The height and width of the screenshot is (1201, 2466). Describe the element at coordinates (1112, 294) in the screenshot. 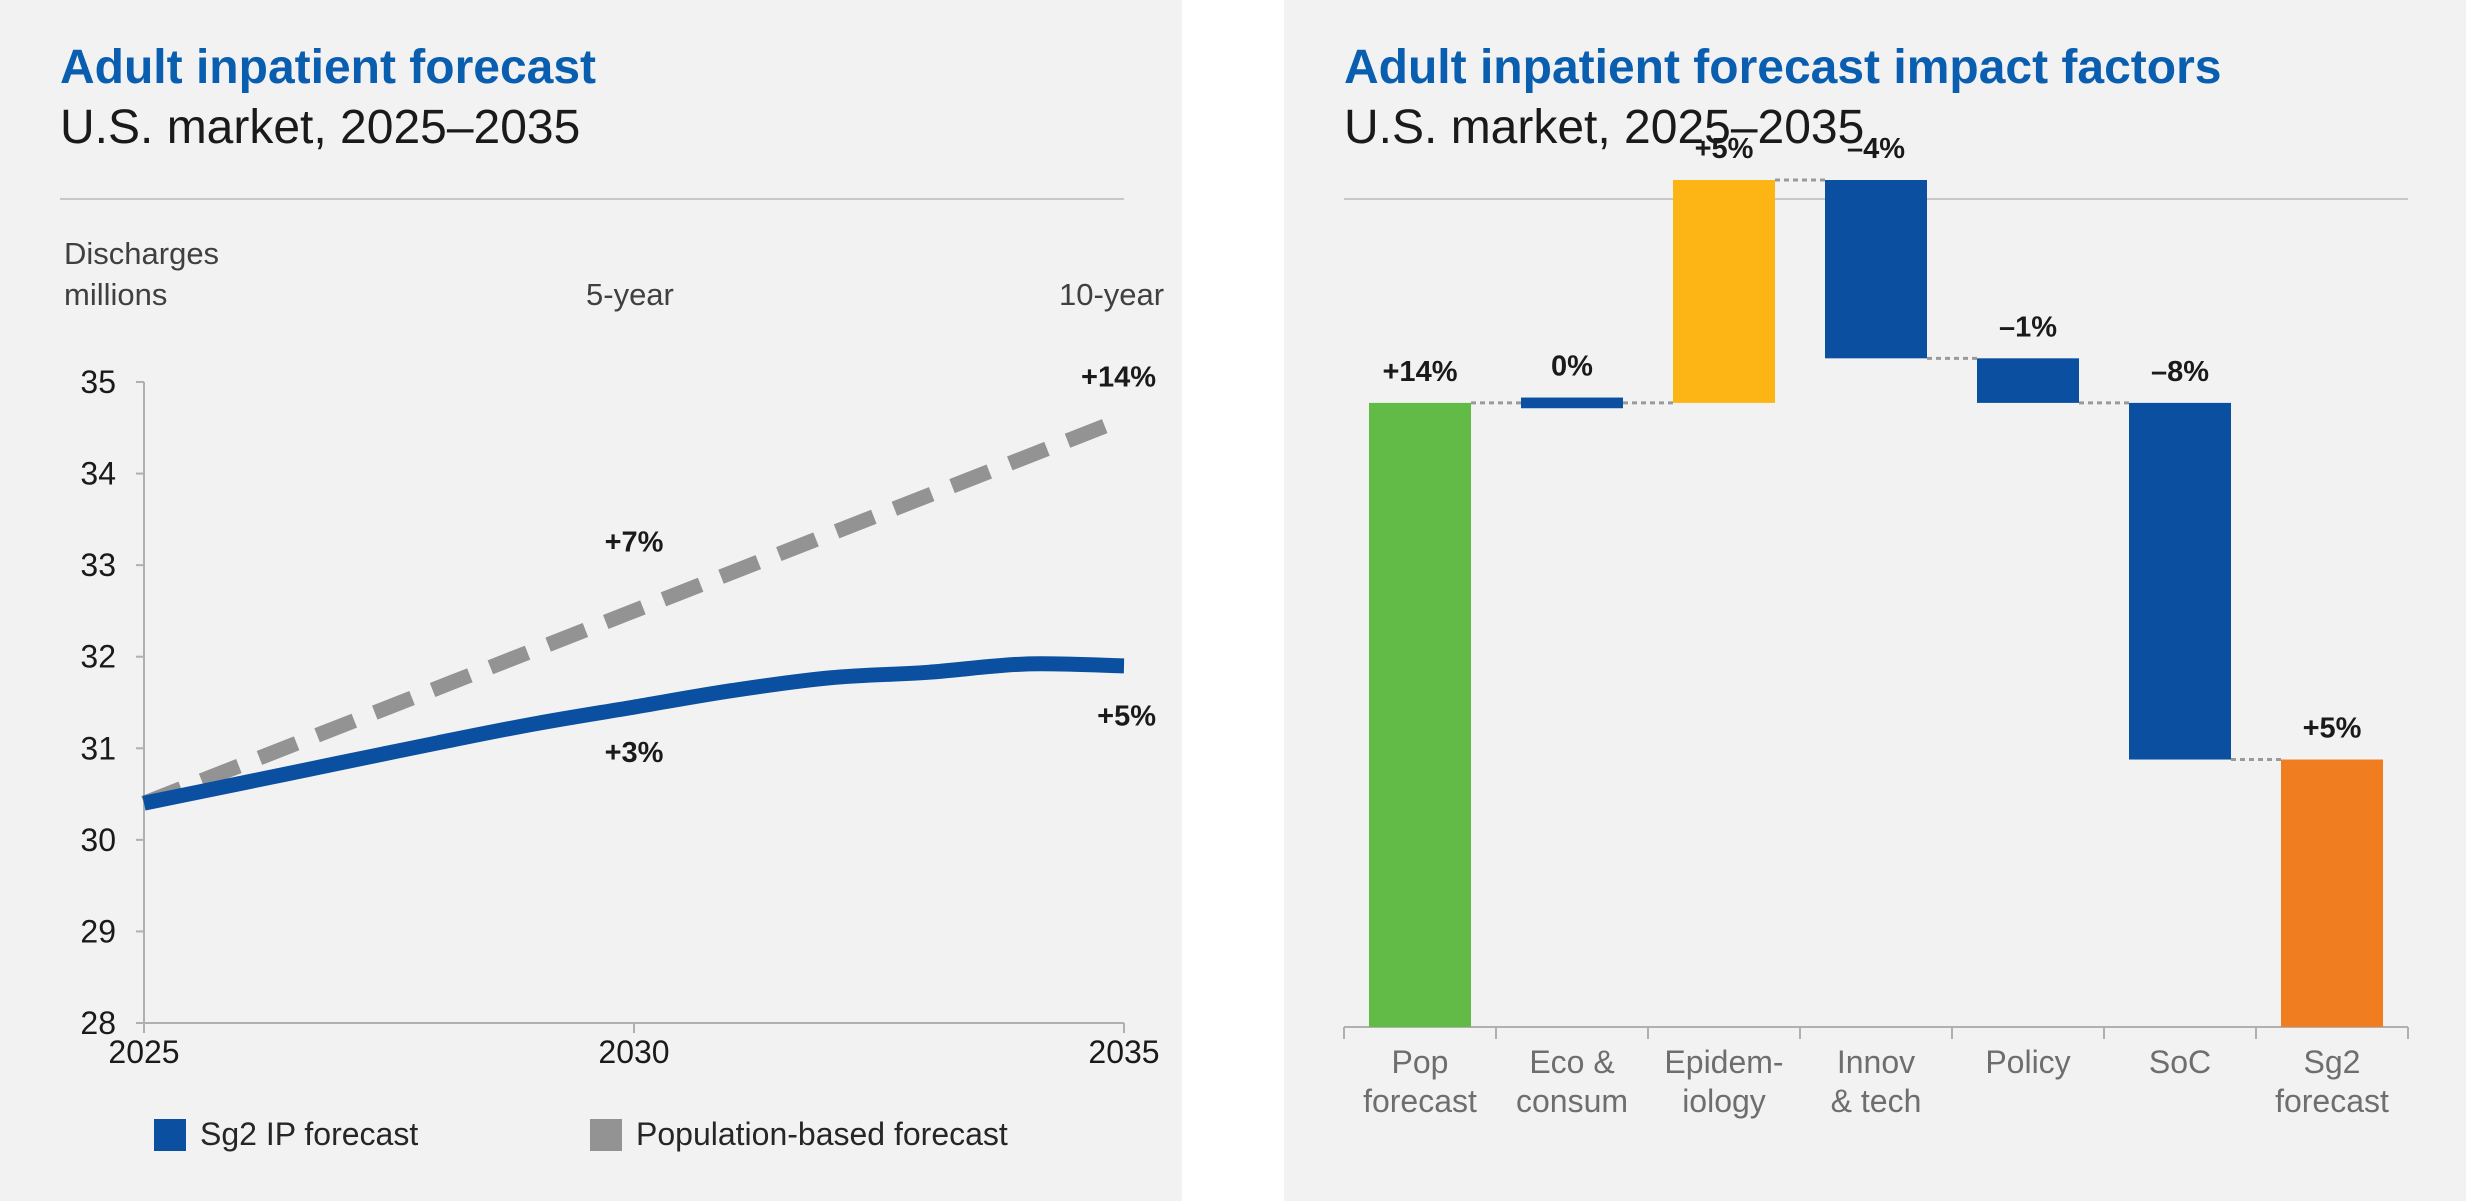

I see `horizon-10-year-label: 10-year` at that location.